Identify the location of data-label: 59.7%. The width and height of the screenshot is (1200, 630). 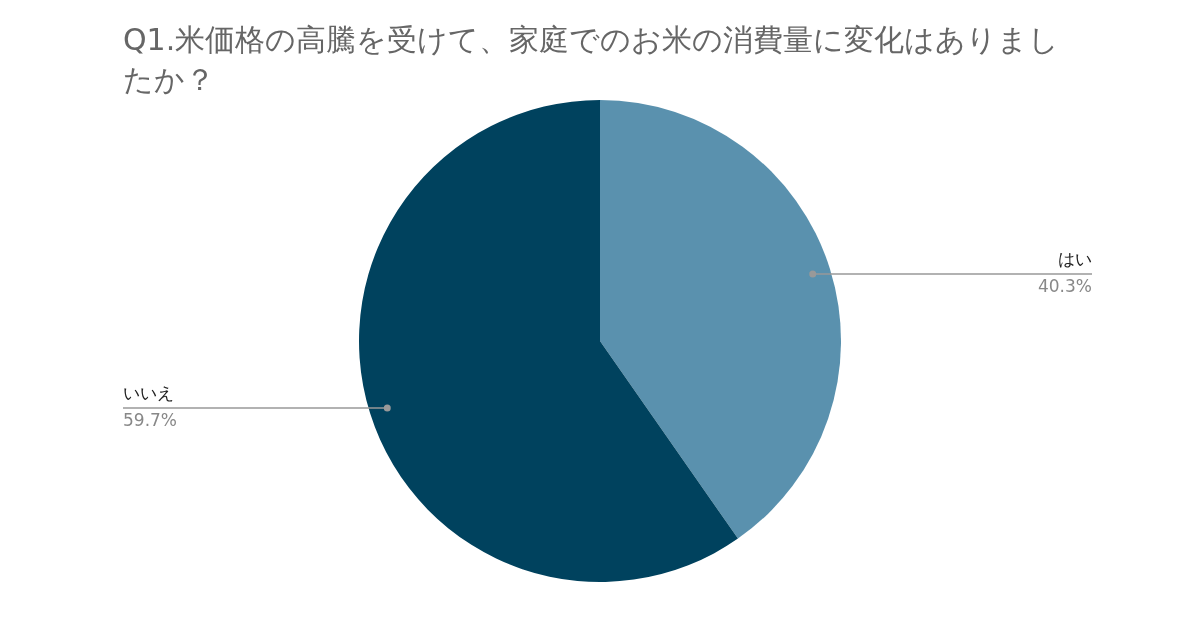
(150, 419).